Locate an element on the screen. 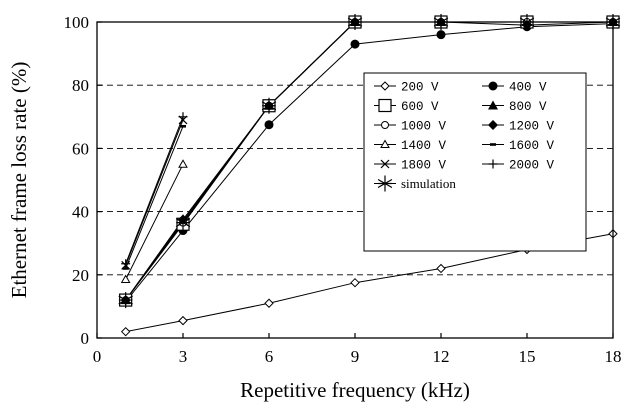 The width and height of the screenshot is (635, 408). x-tick-label: 0 is located at coordinates (97, 356).